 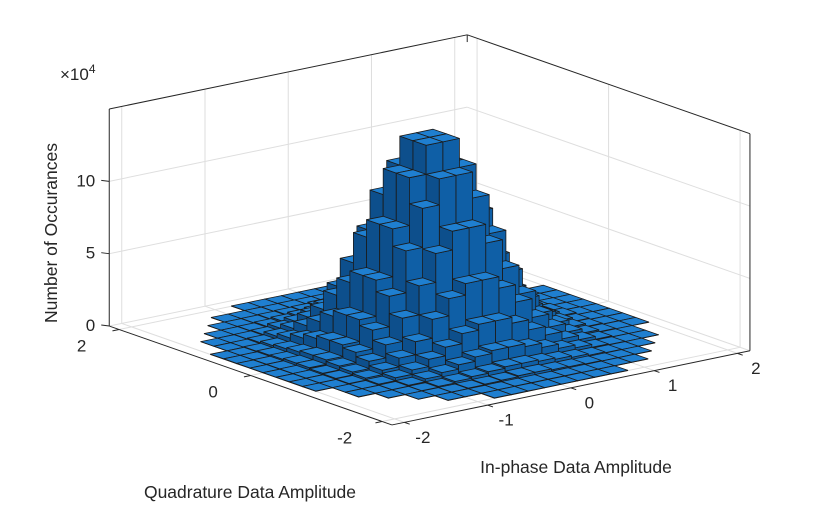 What do you see at coordinates (85, 180) in the screenshot?
I see `z-tick-label: 10` at bounding box center [85, 180].